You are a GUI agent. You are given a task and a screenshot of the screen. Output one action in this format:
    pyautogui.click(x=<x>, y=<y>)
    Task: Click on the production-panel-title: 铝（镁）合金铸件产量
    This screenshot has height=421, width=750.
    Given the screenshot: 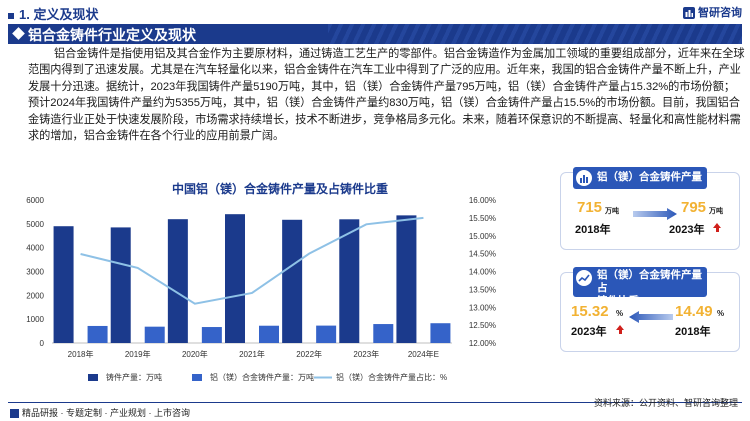 What is the action you would take?
    pyautogui.click(x=649, y=177)
    